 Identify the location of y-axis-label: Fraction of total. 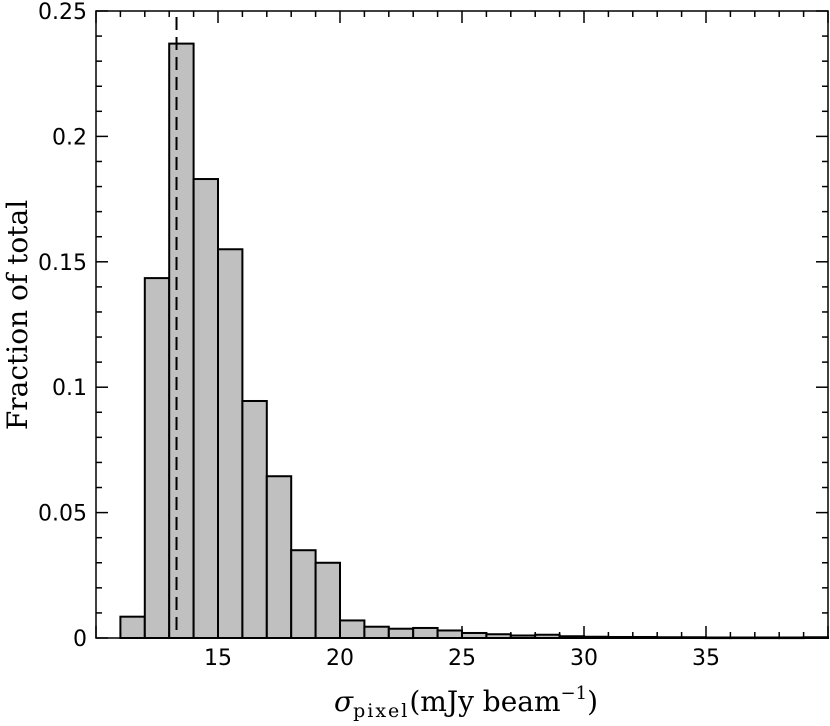
(17, 315).